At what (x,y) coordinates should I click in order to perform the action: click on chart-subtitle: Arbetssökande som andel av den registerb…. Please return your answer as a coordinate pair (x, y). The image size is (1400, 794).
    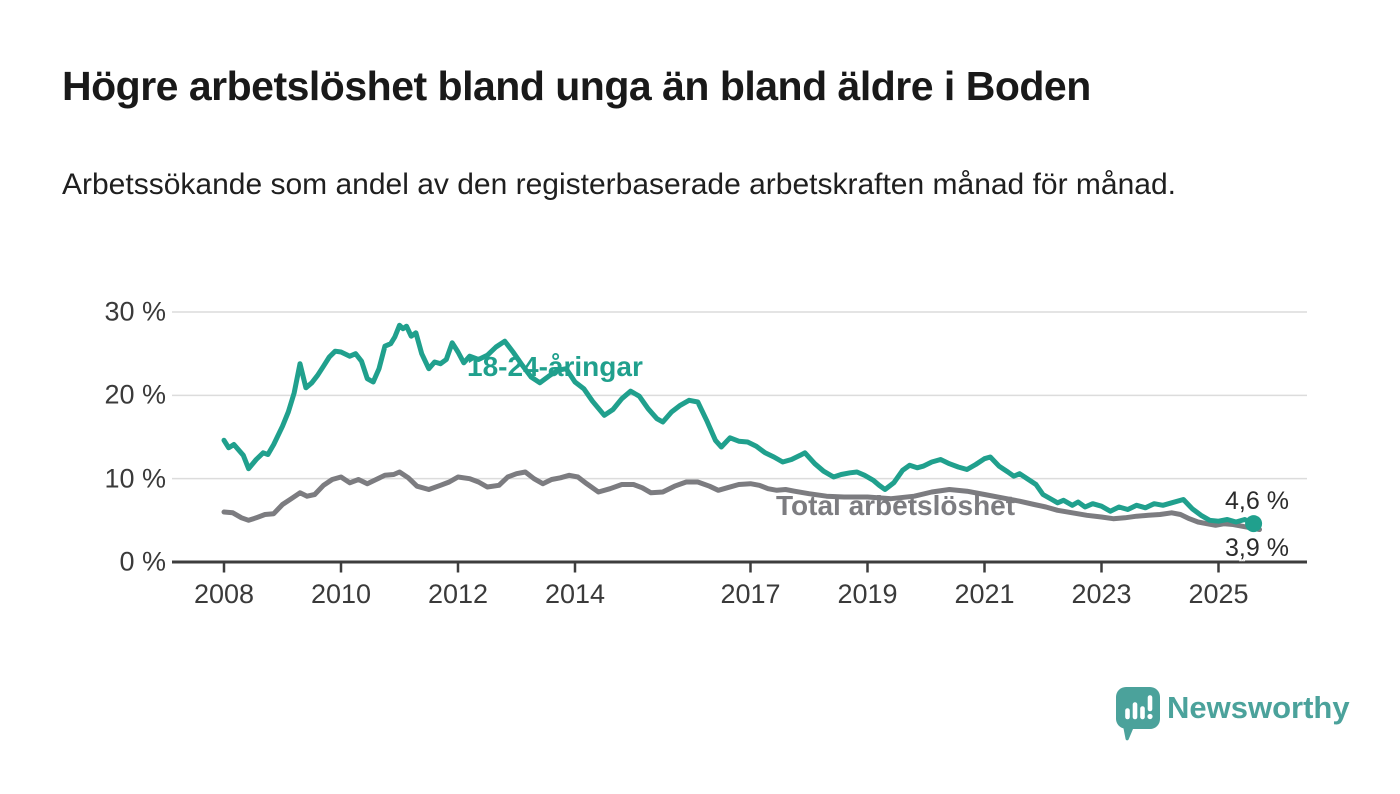
    Looking at the image, I should click on (619, 184).